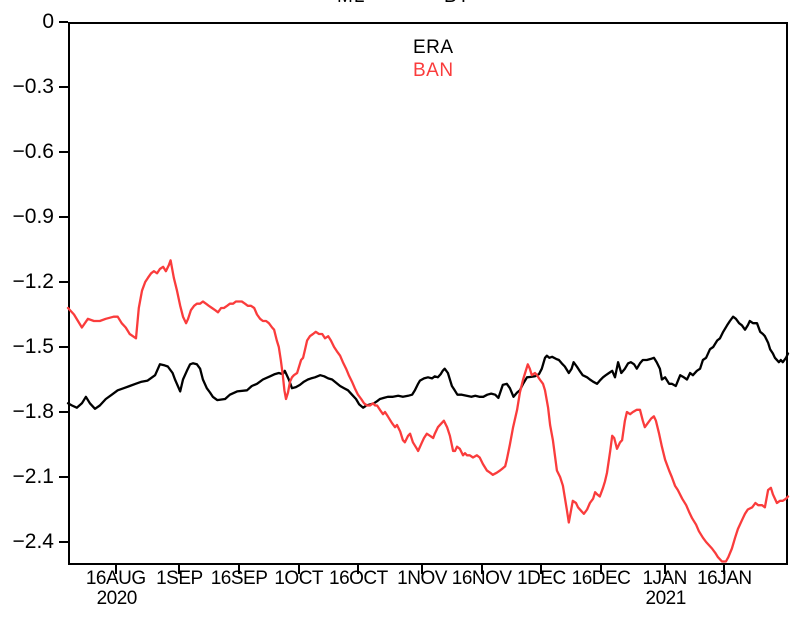 The width and height of the screenshot is (800, 618). What do you see at coordinates (351, 3) in the screenshot?
I see `title-fragment-left: ML` at bounding box center [351, 3].